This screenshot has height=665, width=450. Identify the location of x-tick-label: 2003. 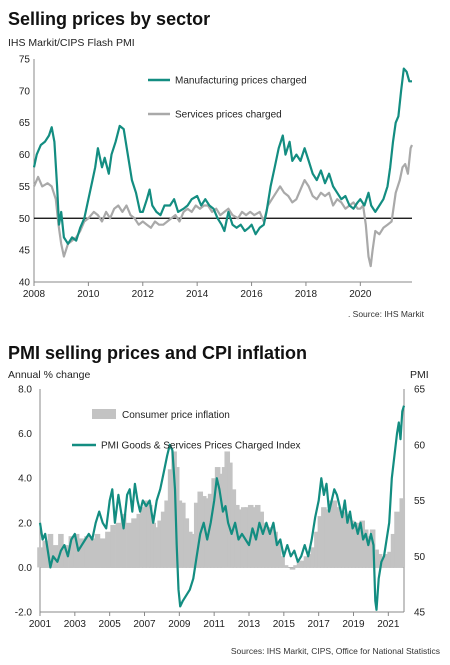
(75, 624).